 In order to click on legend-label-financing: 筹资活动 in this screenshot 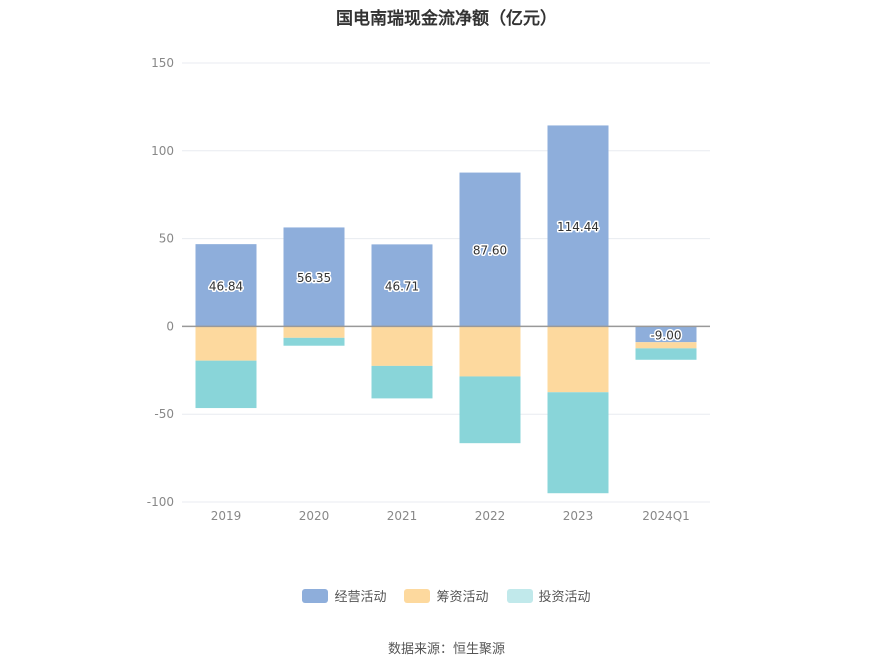, I will do `click(462, 597)`.